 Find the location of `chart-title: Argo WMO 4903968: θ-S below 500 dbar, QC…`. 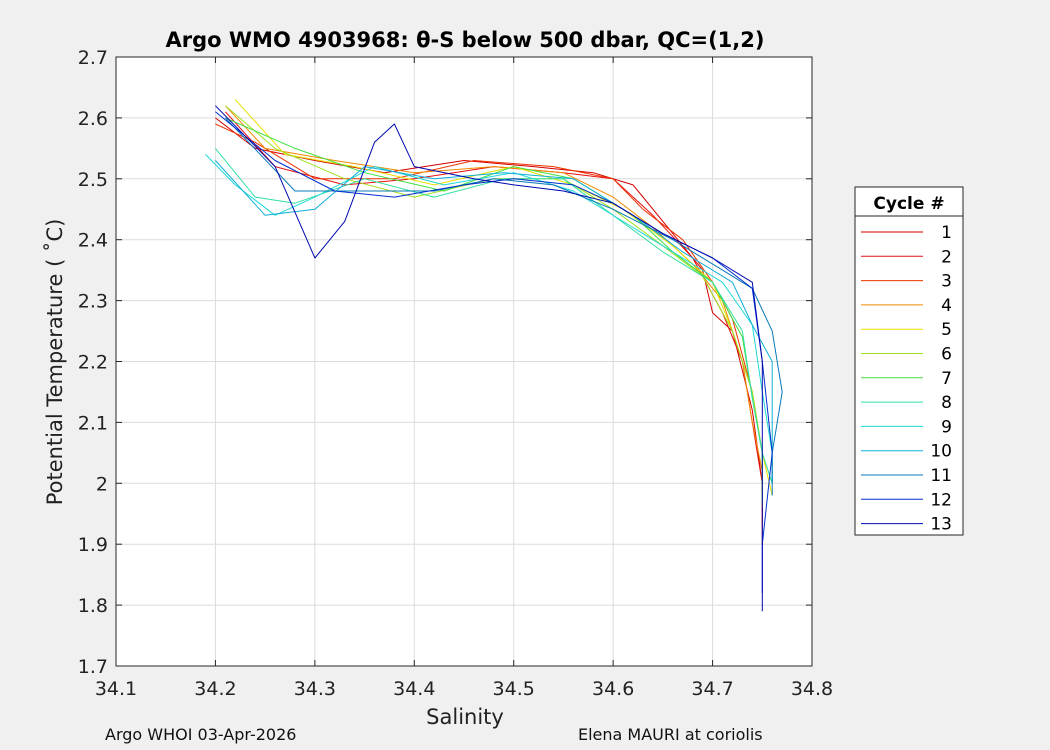

chart-title: Argo WMO 4903968: θ-S below 500 dbar, QC… is located at coordinates (465, 40).